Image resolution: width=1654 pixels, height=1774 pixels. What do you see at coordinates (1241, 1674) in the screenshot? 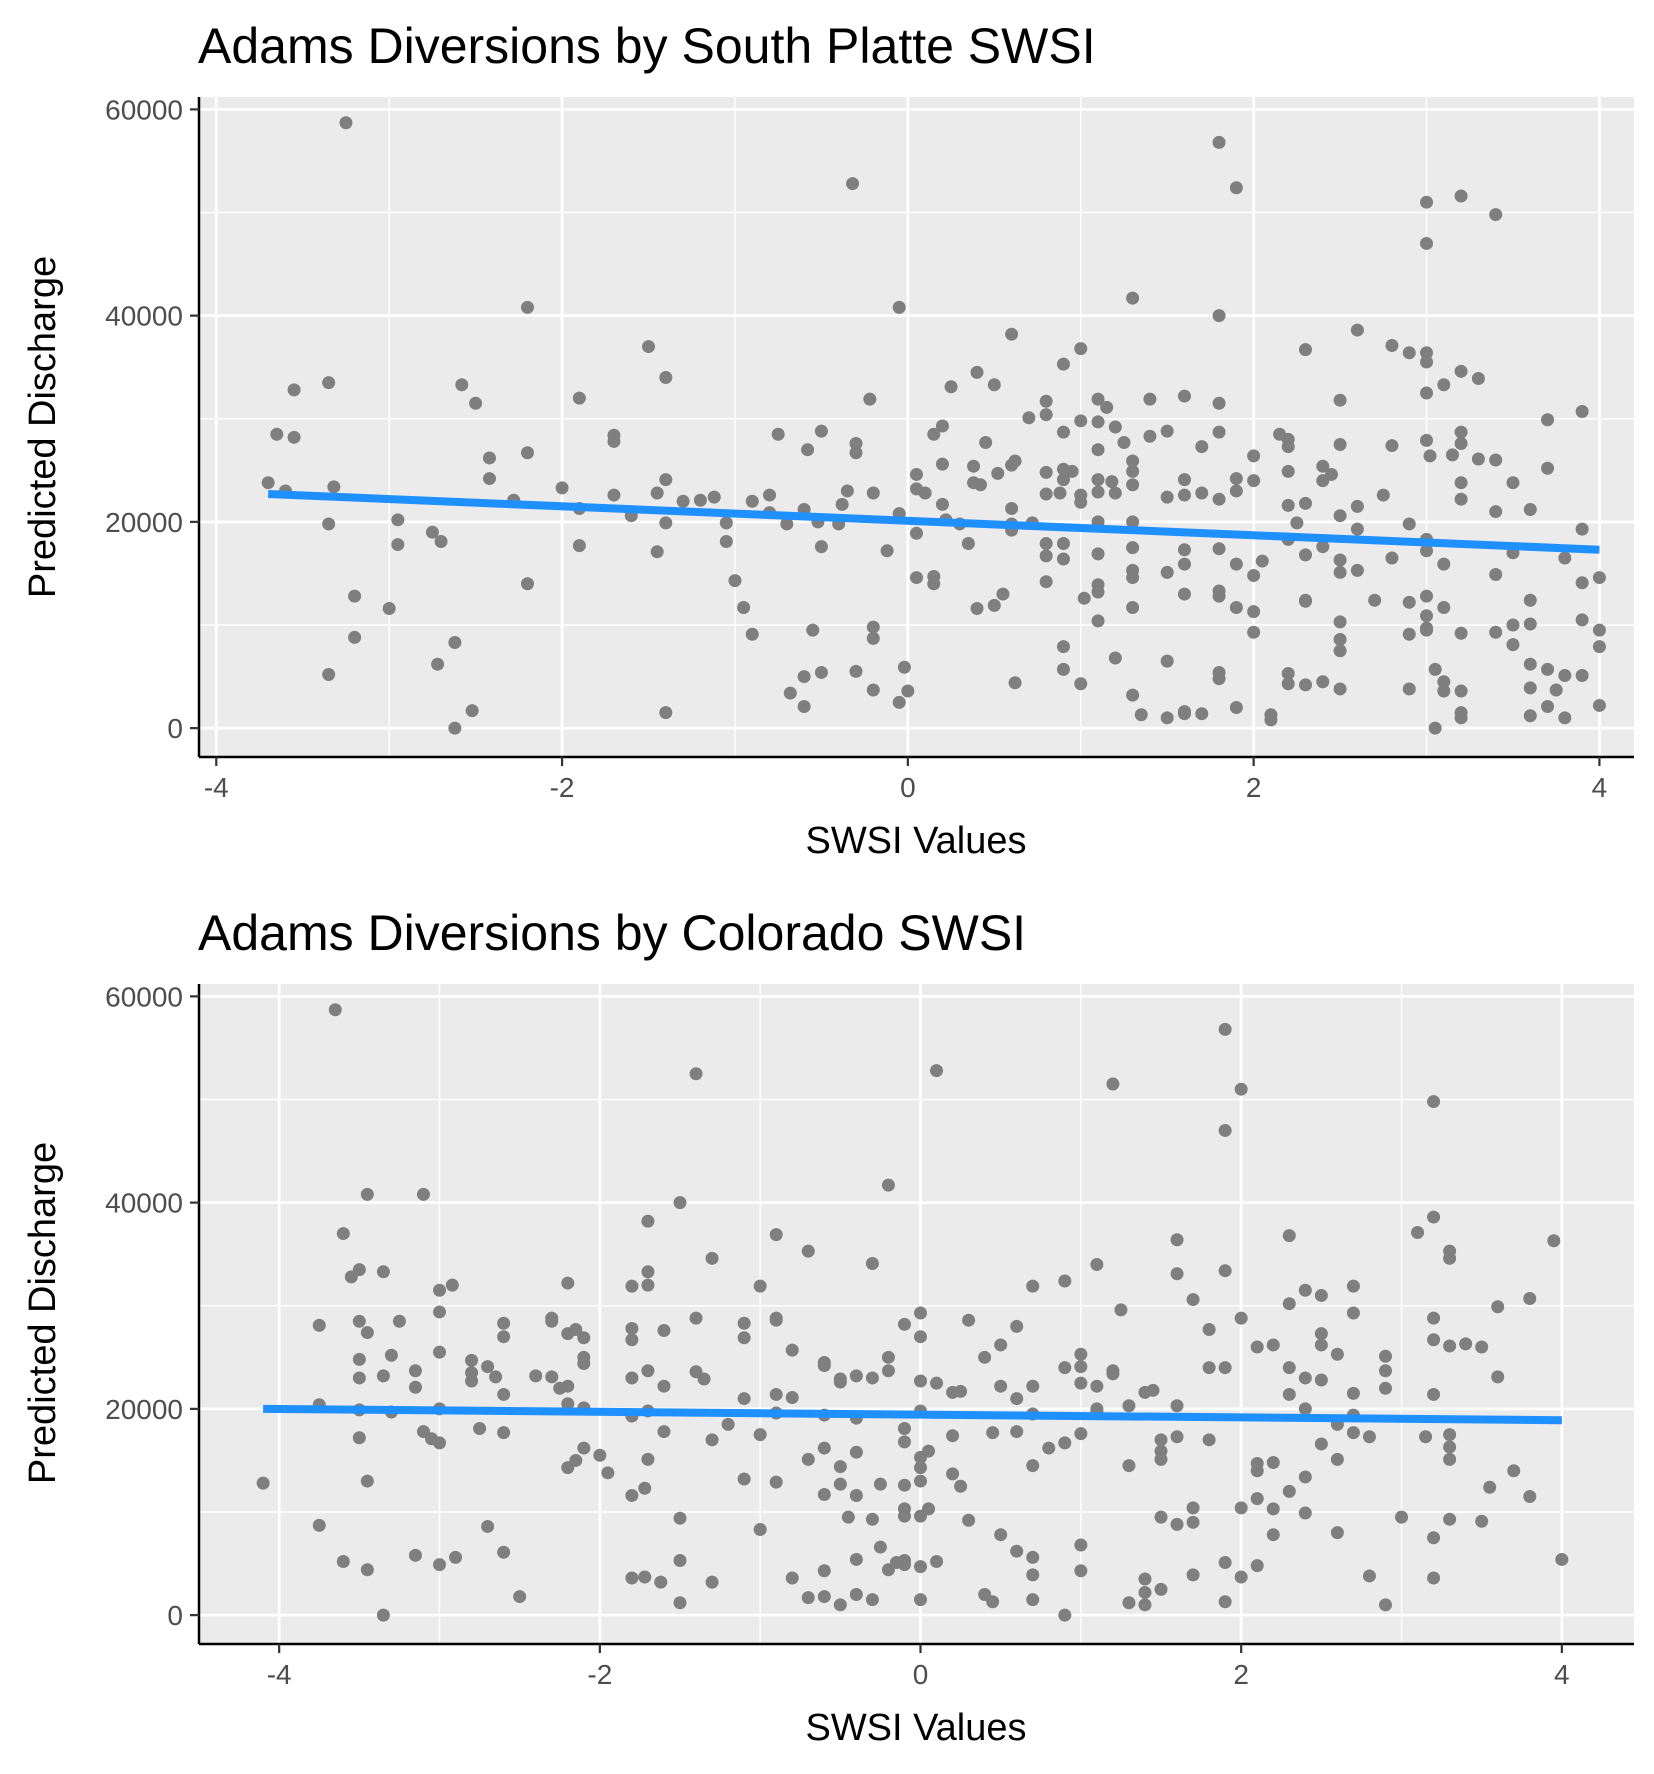
I see `x-tick-label: 2` at bounding box center [1241, 1674].